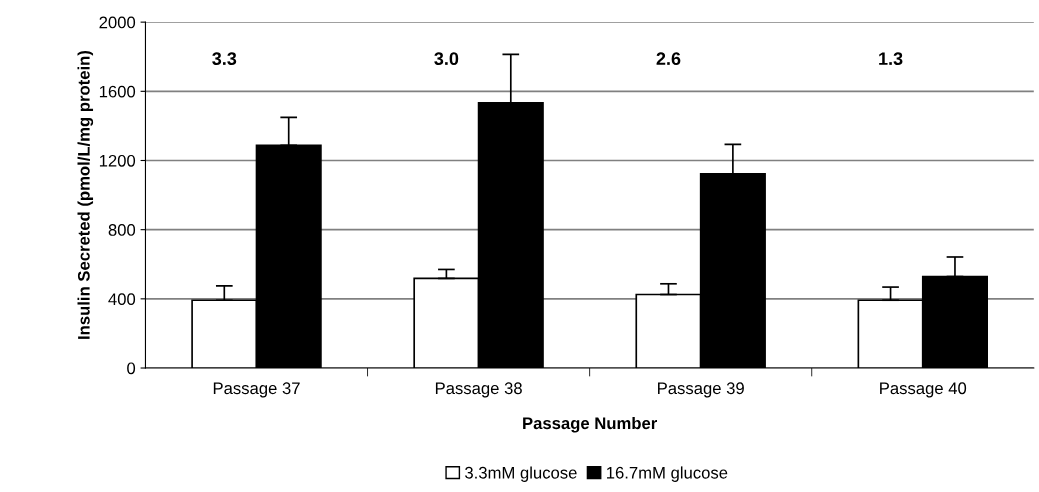 The image size is (1039, 492). What do you see at coordinates (478, 390) in the screenshot?
I see `x-tick-label: Passage 38` at bounding box center [478, 390].